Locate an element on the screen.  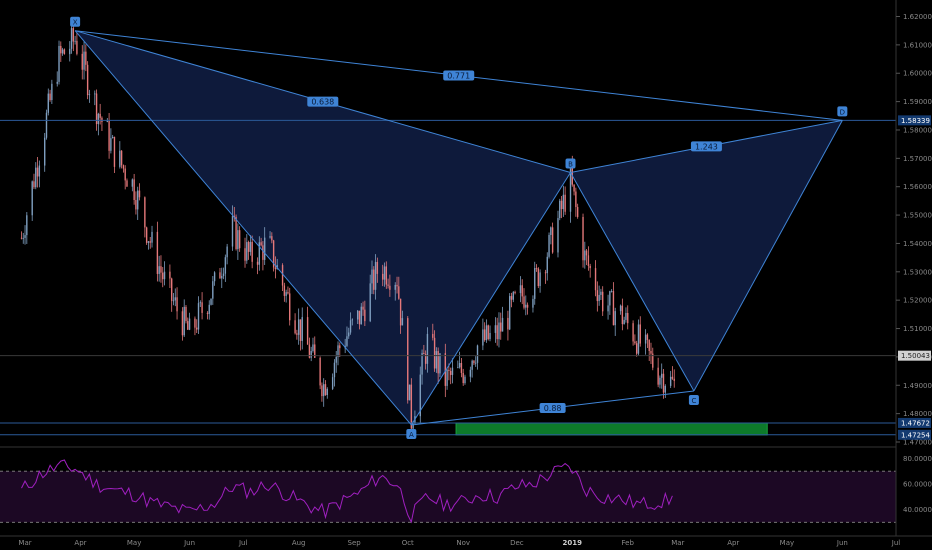
time-tick-label: Jun is located at coordinates (189, 543).